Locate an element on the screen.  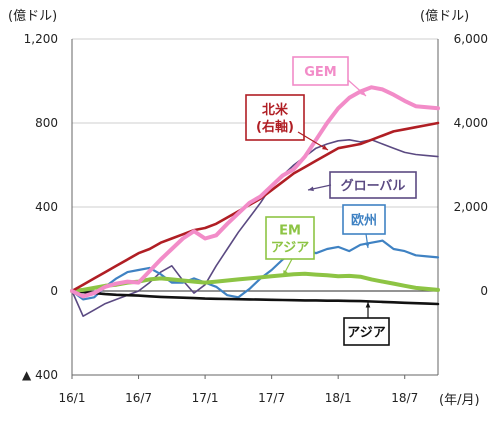
left-tick-label: 800 is located at coordinates (46, 123).